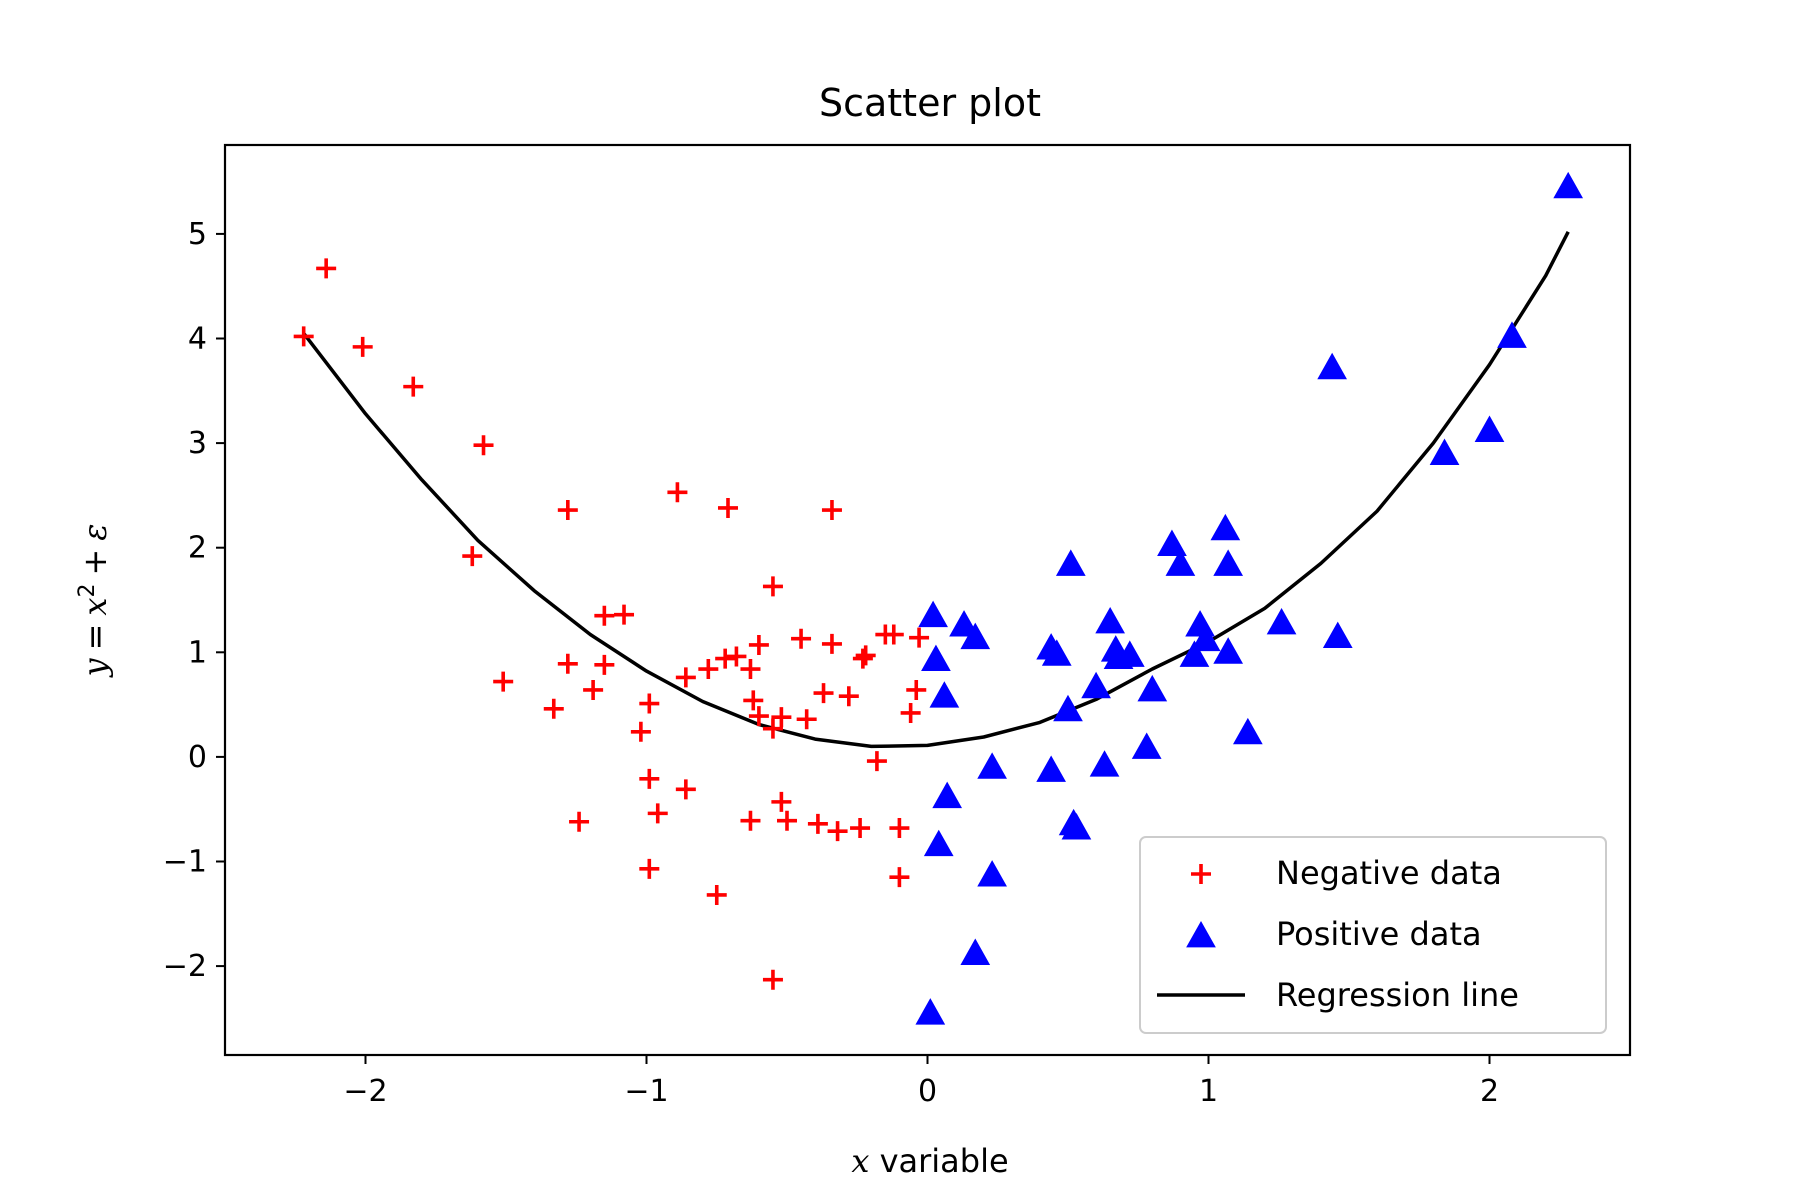 The height and width of the screenshot is (1200, 1800). I want to click on x-axis-variable: x, so click(860, 1161).